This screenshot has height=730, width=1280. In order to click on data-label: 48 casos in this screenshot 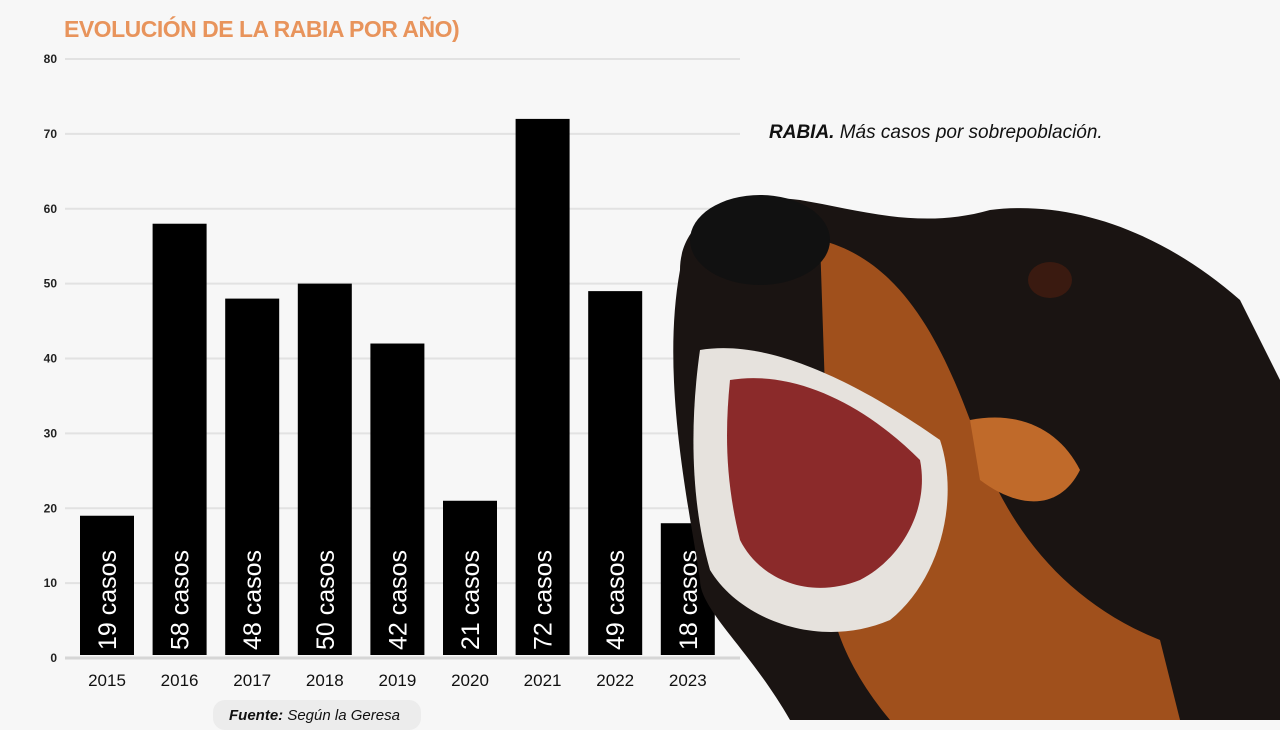, I will do `click(253, 600)`.